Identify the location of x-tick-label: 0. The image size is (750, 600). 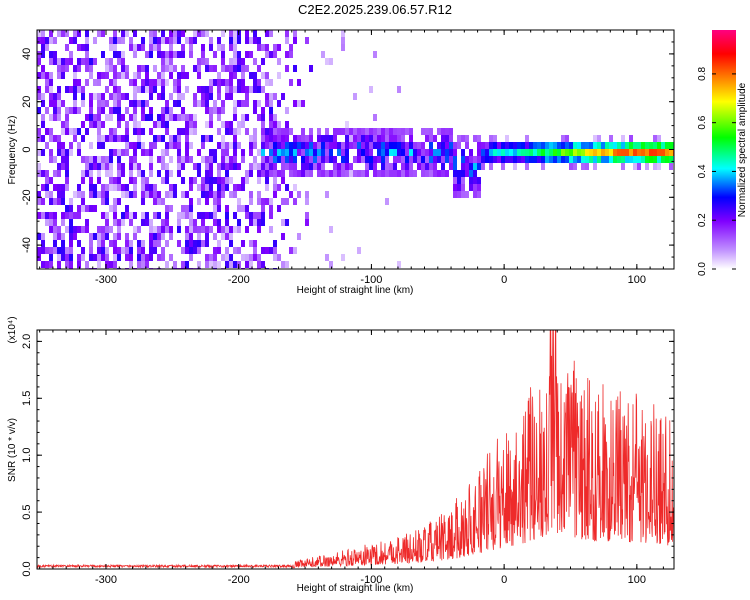
(504, 580).